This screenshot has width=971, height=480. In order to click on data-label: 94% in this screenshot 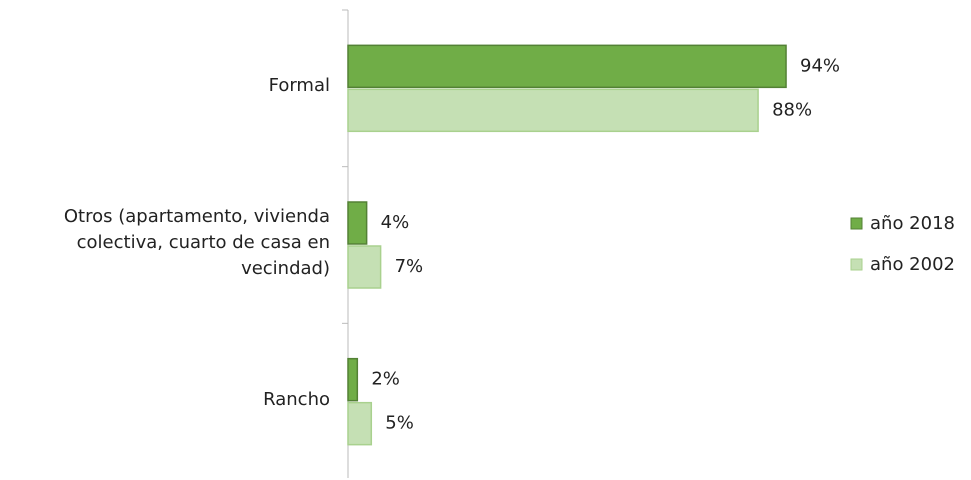, I will do `click(820, 65)`.